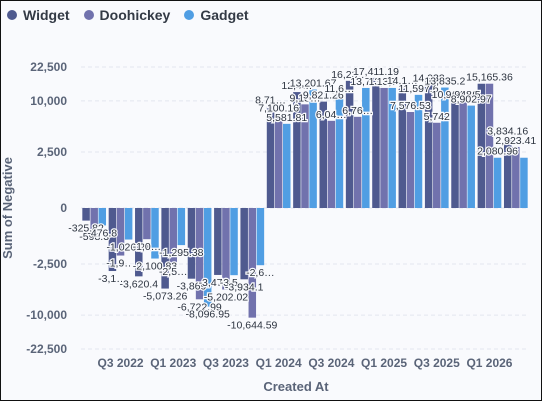  Describe the element at coordinates (384, 147) in the screenshot. I see `bar-doohickey-q1-2025` at that location.